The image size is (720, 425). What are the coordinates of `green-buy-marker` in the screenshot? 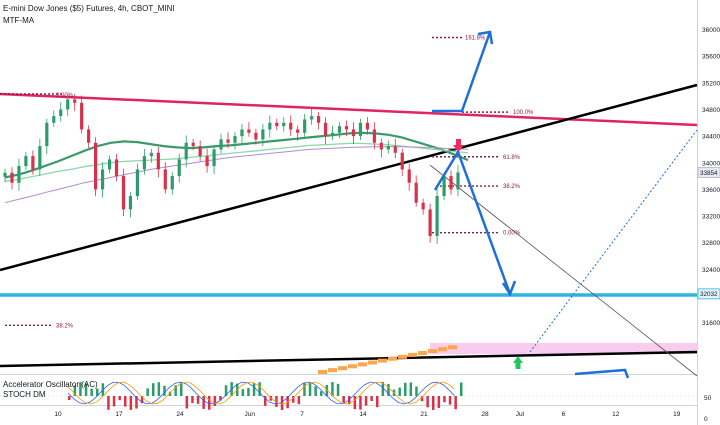 It's located at (518, 362).